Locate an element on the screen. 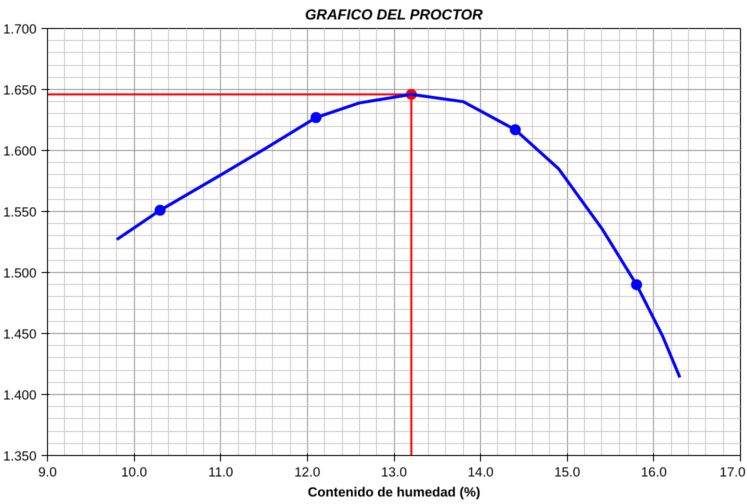  x-tick-label: 10.0 is located at coordinates (134, 472).